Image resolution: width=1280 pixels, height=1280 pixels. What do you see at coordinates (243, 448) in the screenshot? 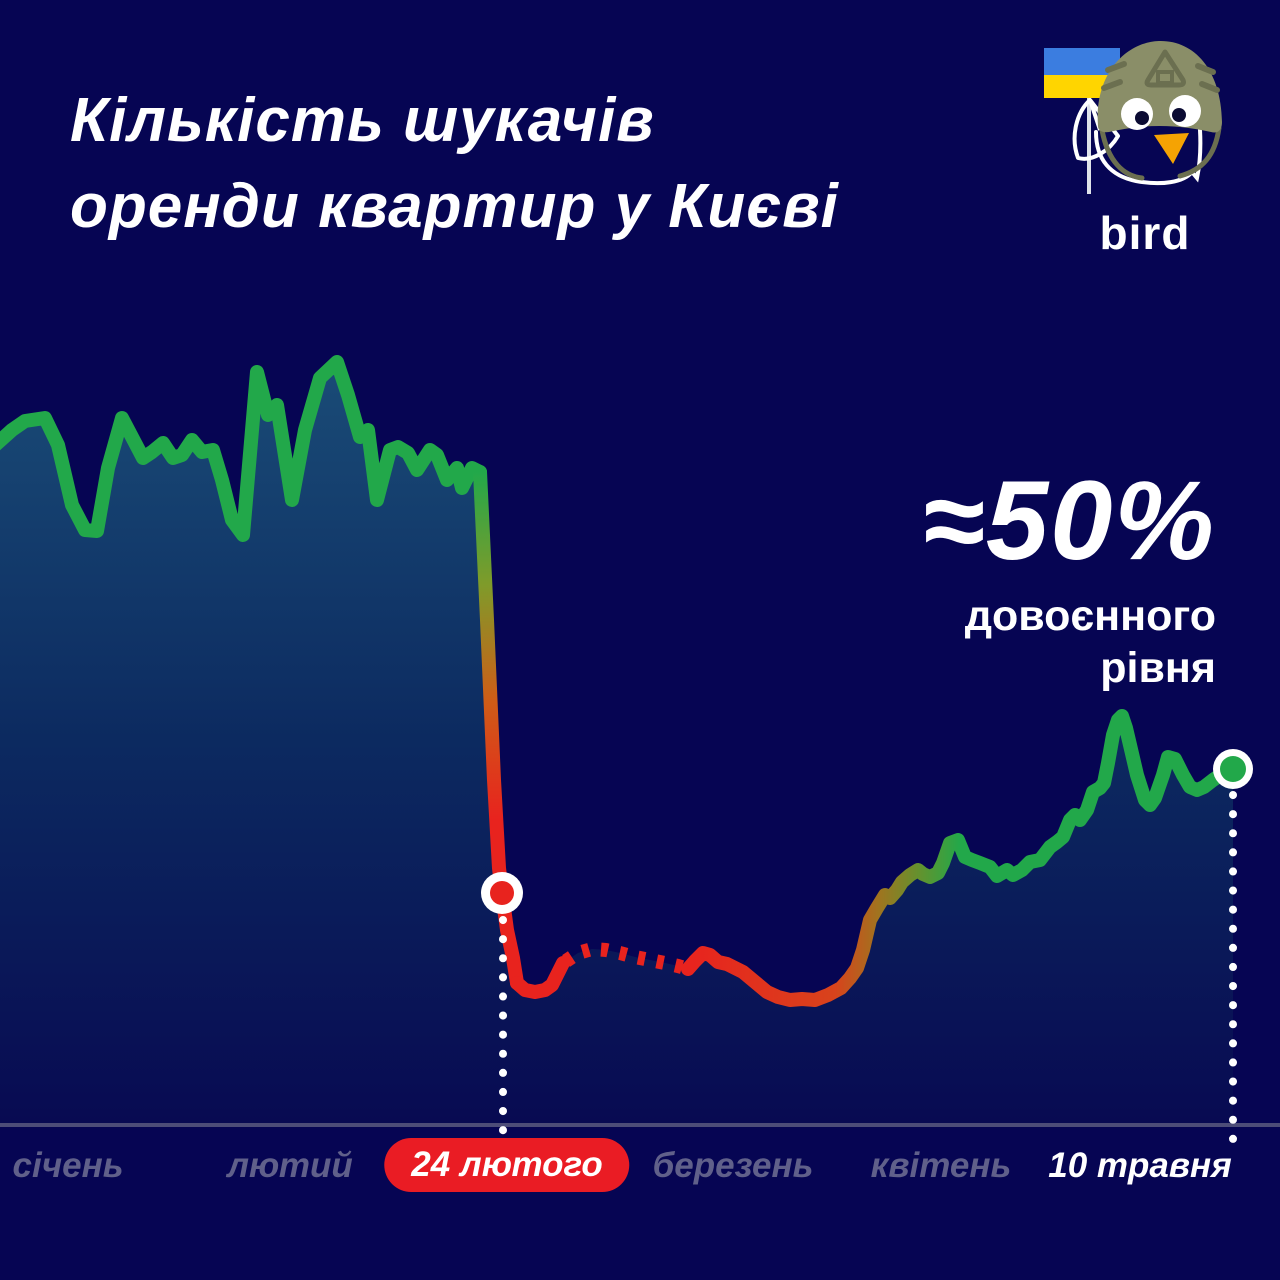
I see `chart-line-prewar-green` at bounding box center [243, 448].